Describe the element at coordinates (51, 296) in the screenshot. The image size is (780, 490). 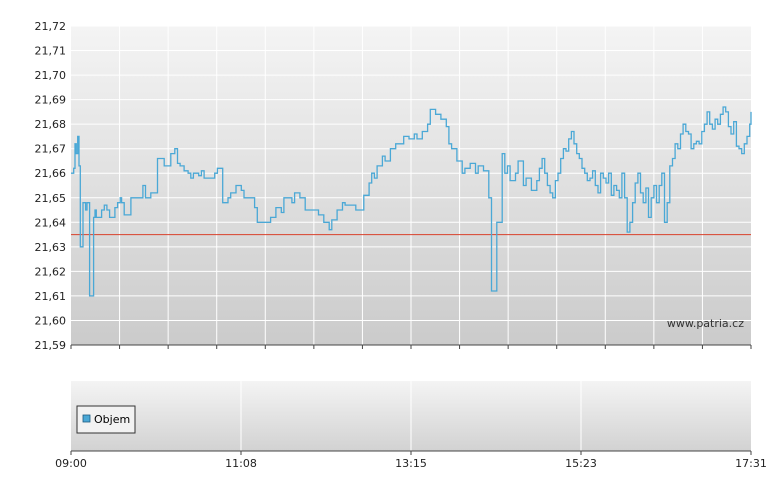
I see `y-tick-label: 21,61` at that location.